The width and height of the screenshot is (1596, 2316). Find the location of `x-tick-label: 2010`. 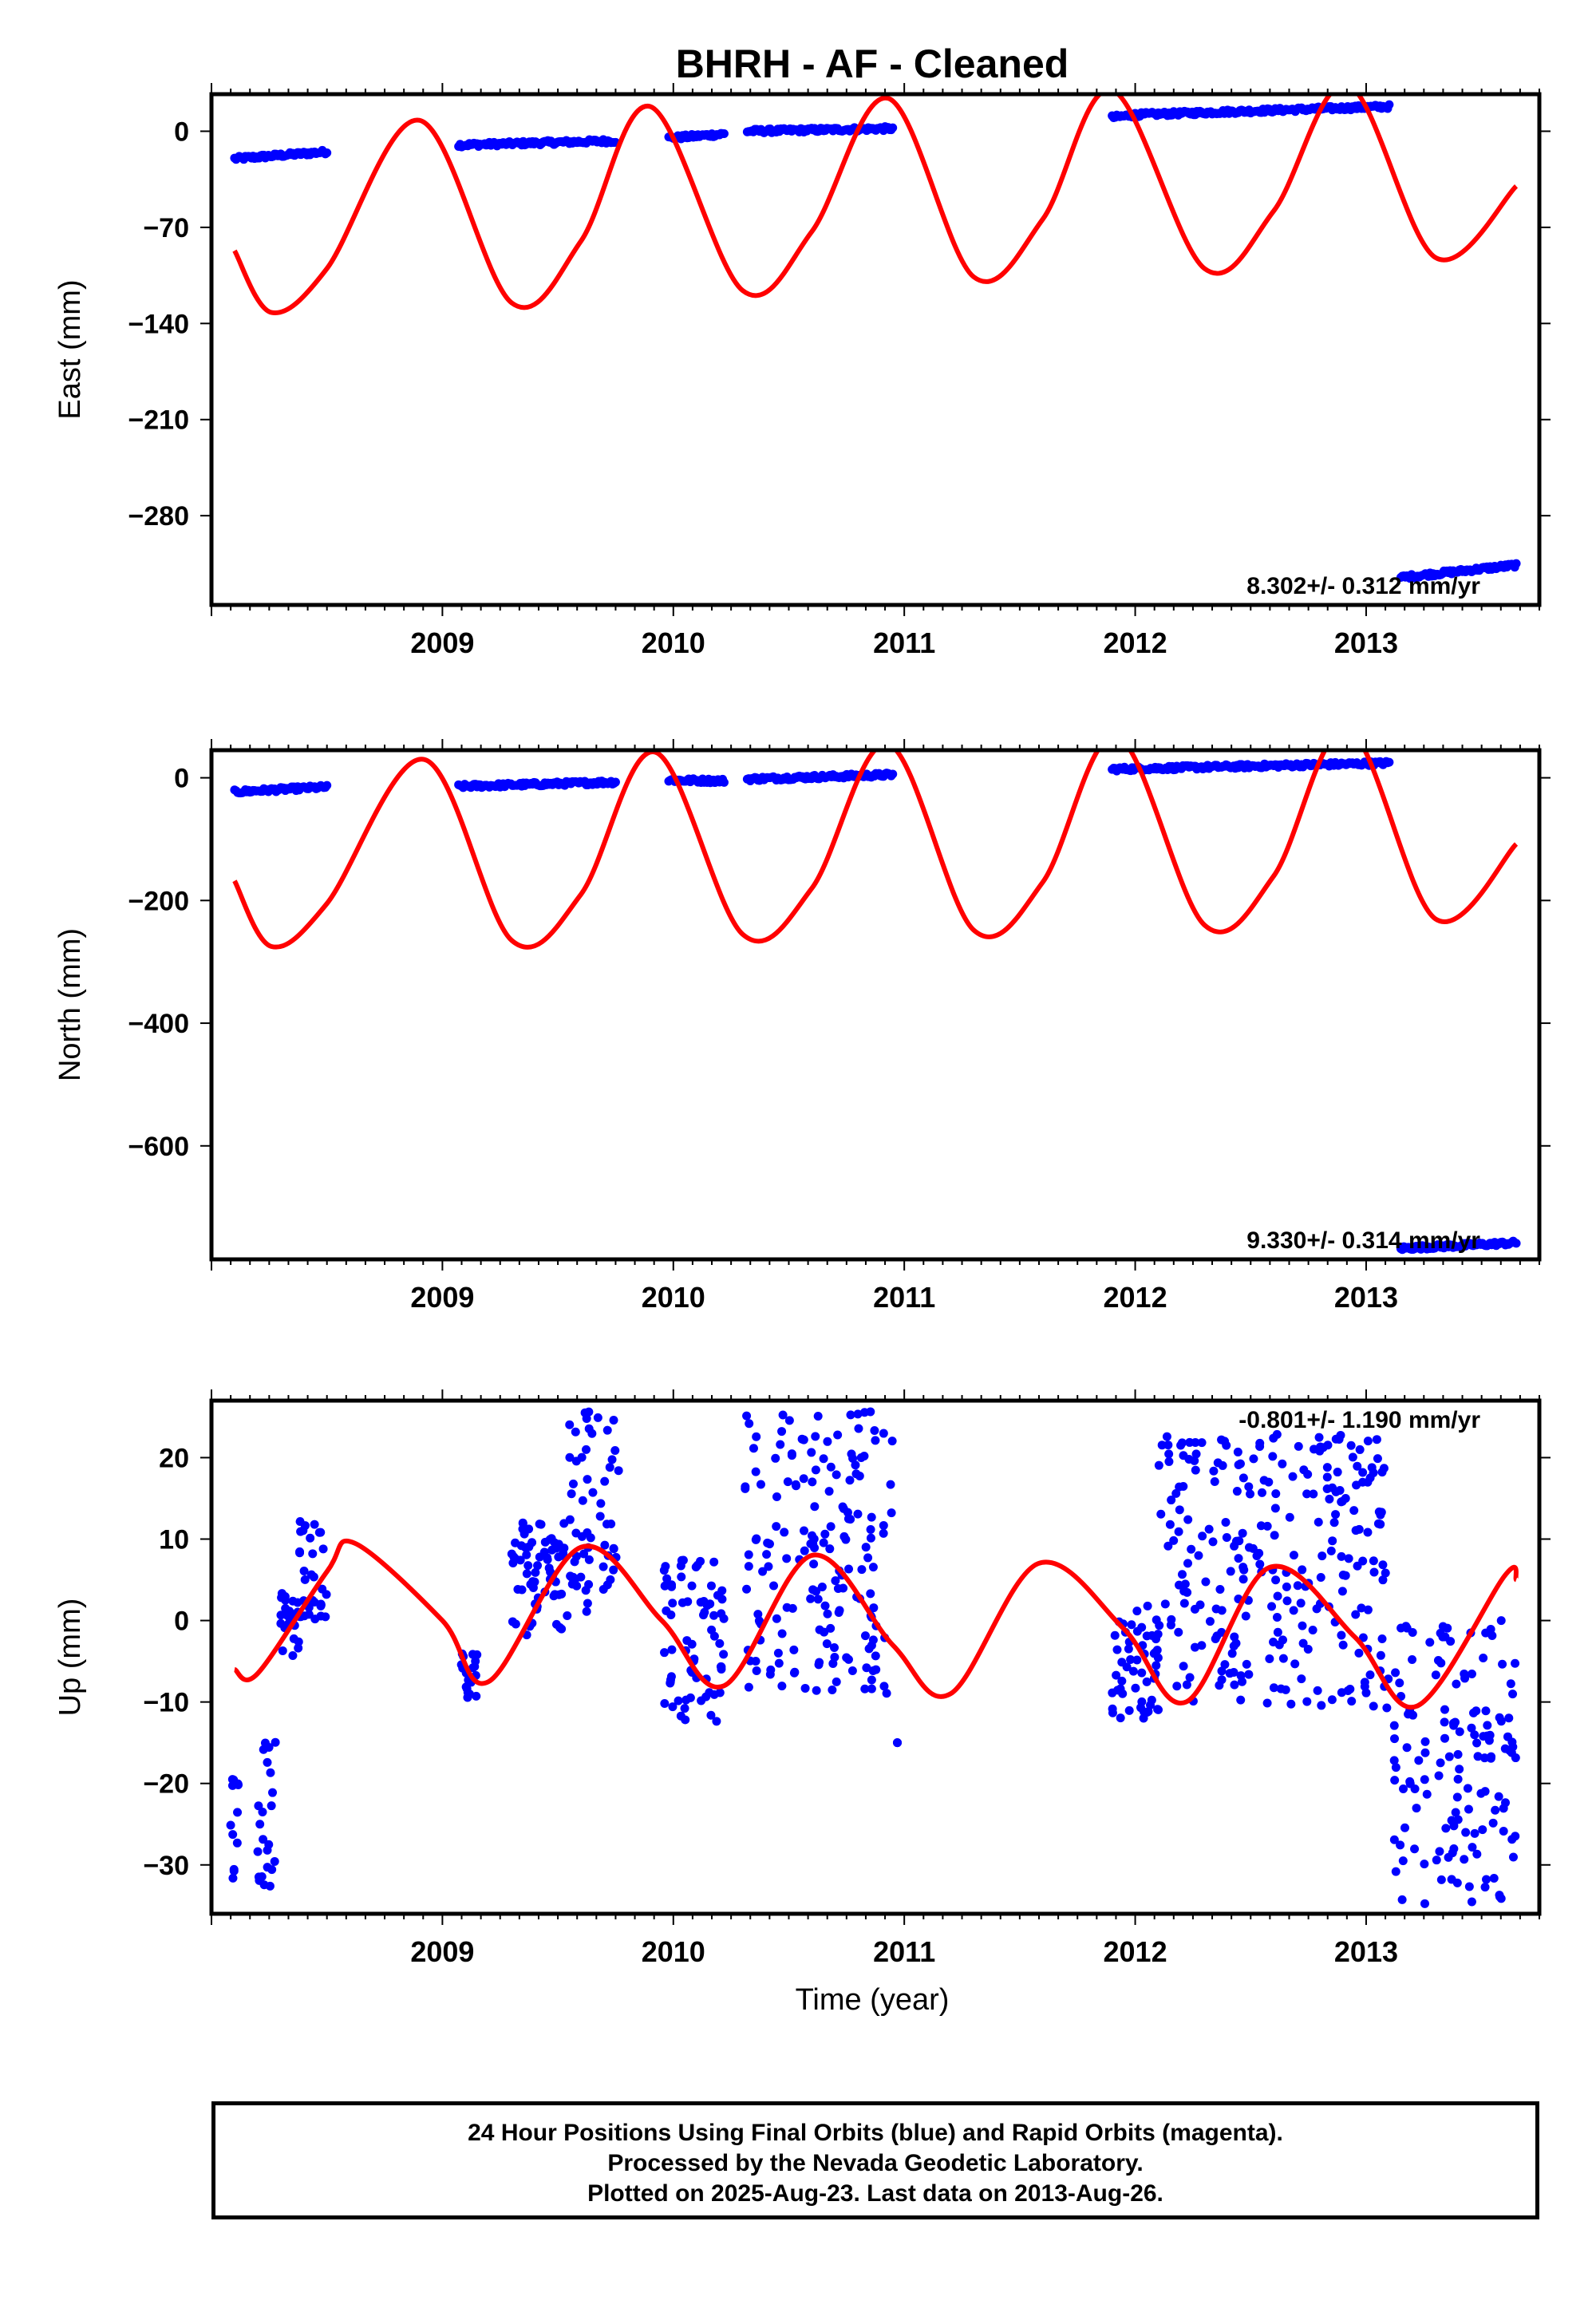

x-tick-label: 2010 is located at coordinates (673, 1952).